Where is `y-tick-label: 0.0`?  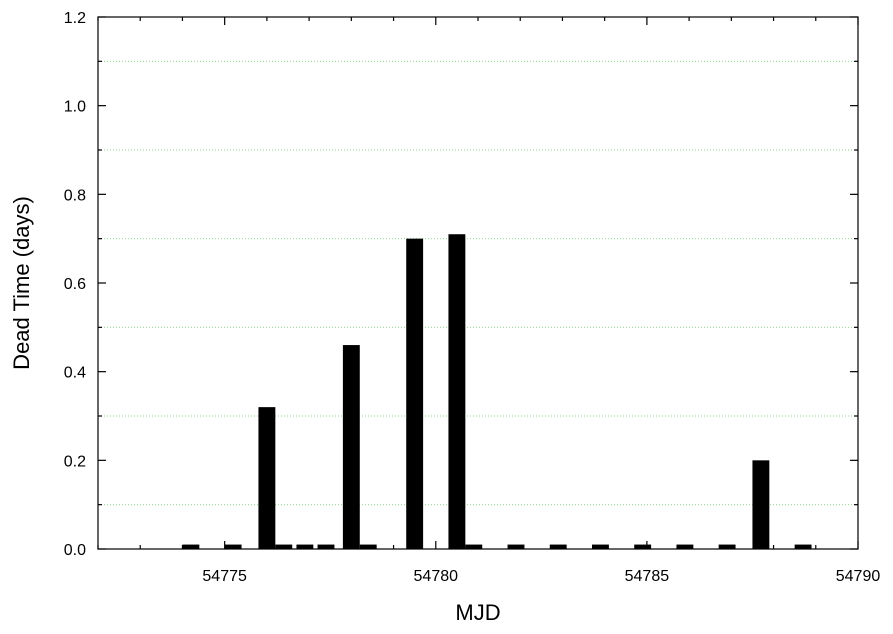
y-tick-label: 0.0 is located at coordinates (75, 550).